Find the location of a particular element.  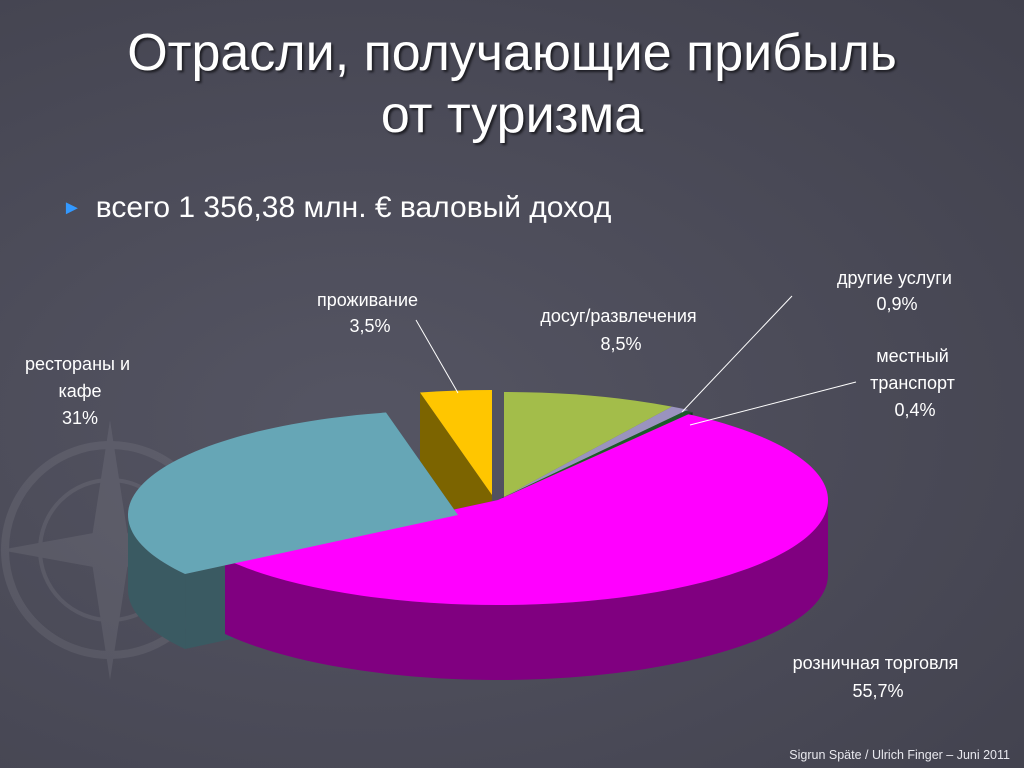

label-other-services-value: 0,9% is located at coordinates (896, 304).